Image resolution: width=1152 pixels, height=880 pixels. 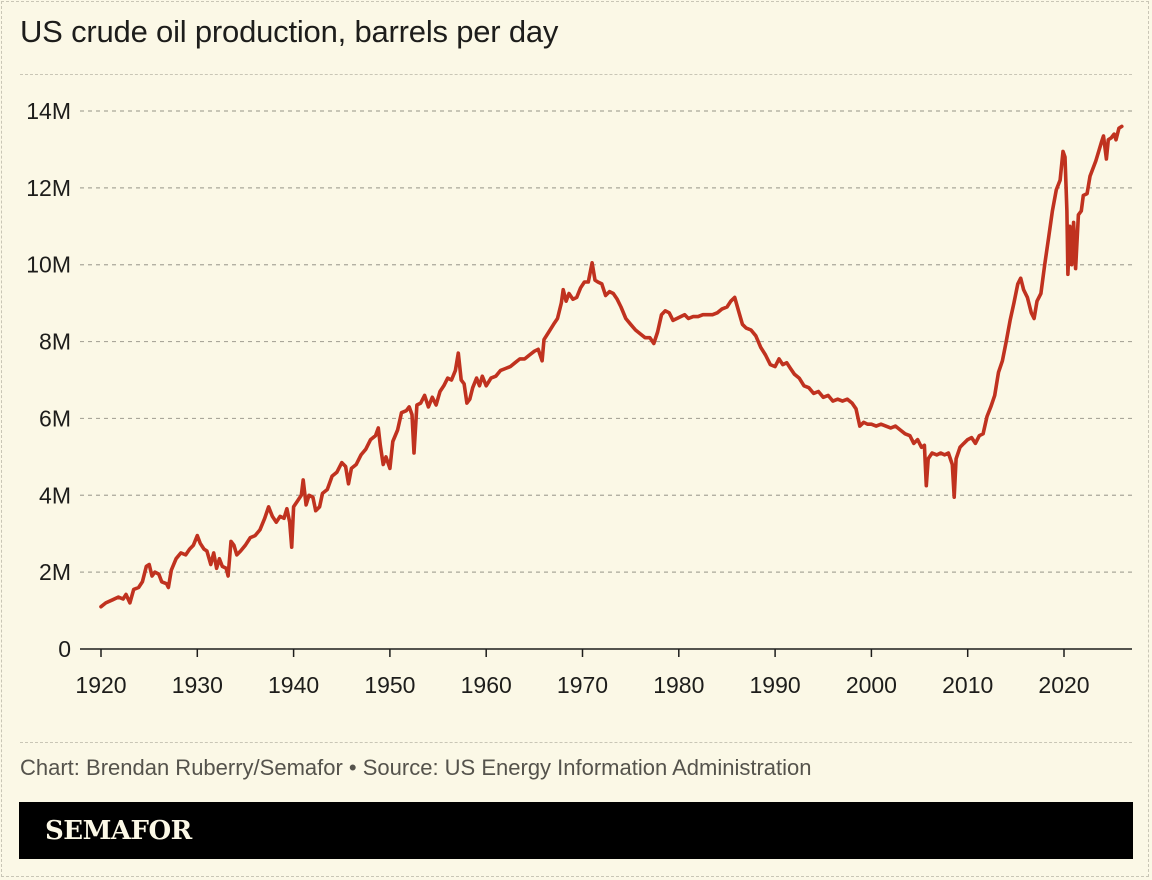 I want to click on y-tick-label: 8M, so click(x=55, y=342).